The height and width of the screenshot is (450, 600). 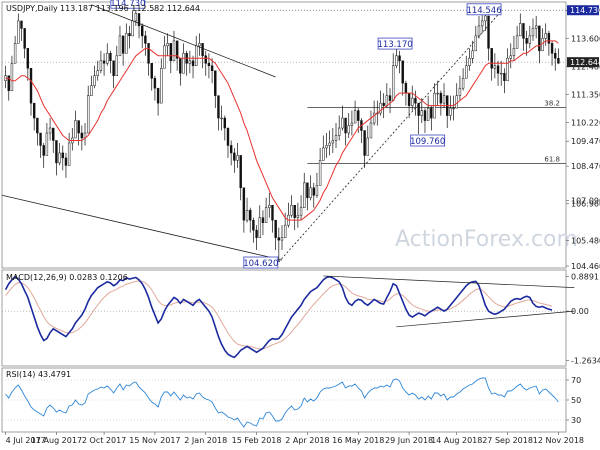 What do you see at coordinates (585, 166) in the screenshot?
I see `price-tick-label: 108.470` at bounding box center [585, 166].